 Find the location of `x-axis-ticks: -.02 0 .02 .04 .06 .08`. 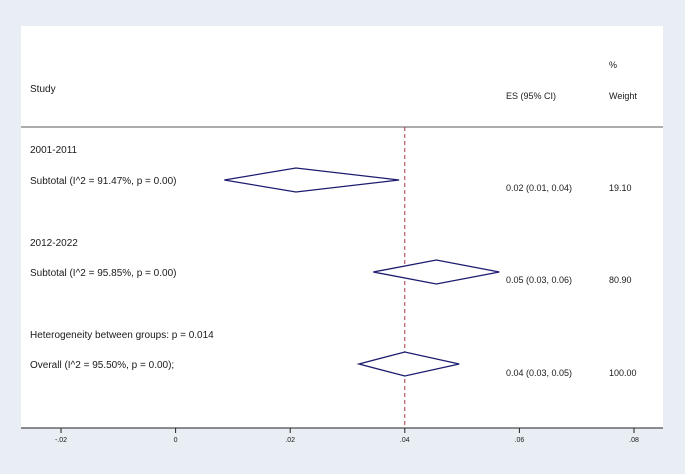

x-axis-ticks: -.02 0 .02 .04 .06 .08 is located at coordinates (347, 436).